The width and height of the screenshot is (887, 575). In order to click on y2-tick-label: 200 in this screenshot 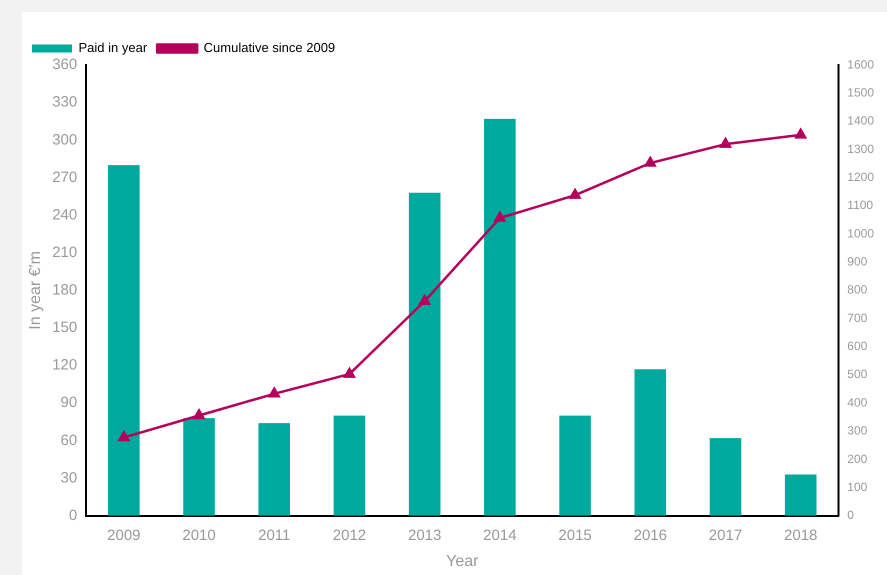, I will do `click(857, 459)`.